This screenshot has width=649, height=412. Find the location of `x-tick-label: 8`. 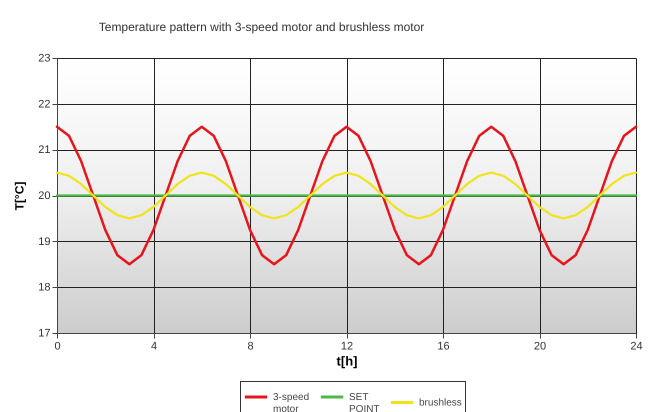

x-tick-label: 8 is located at coordinates (250, 346).